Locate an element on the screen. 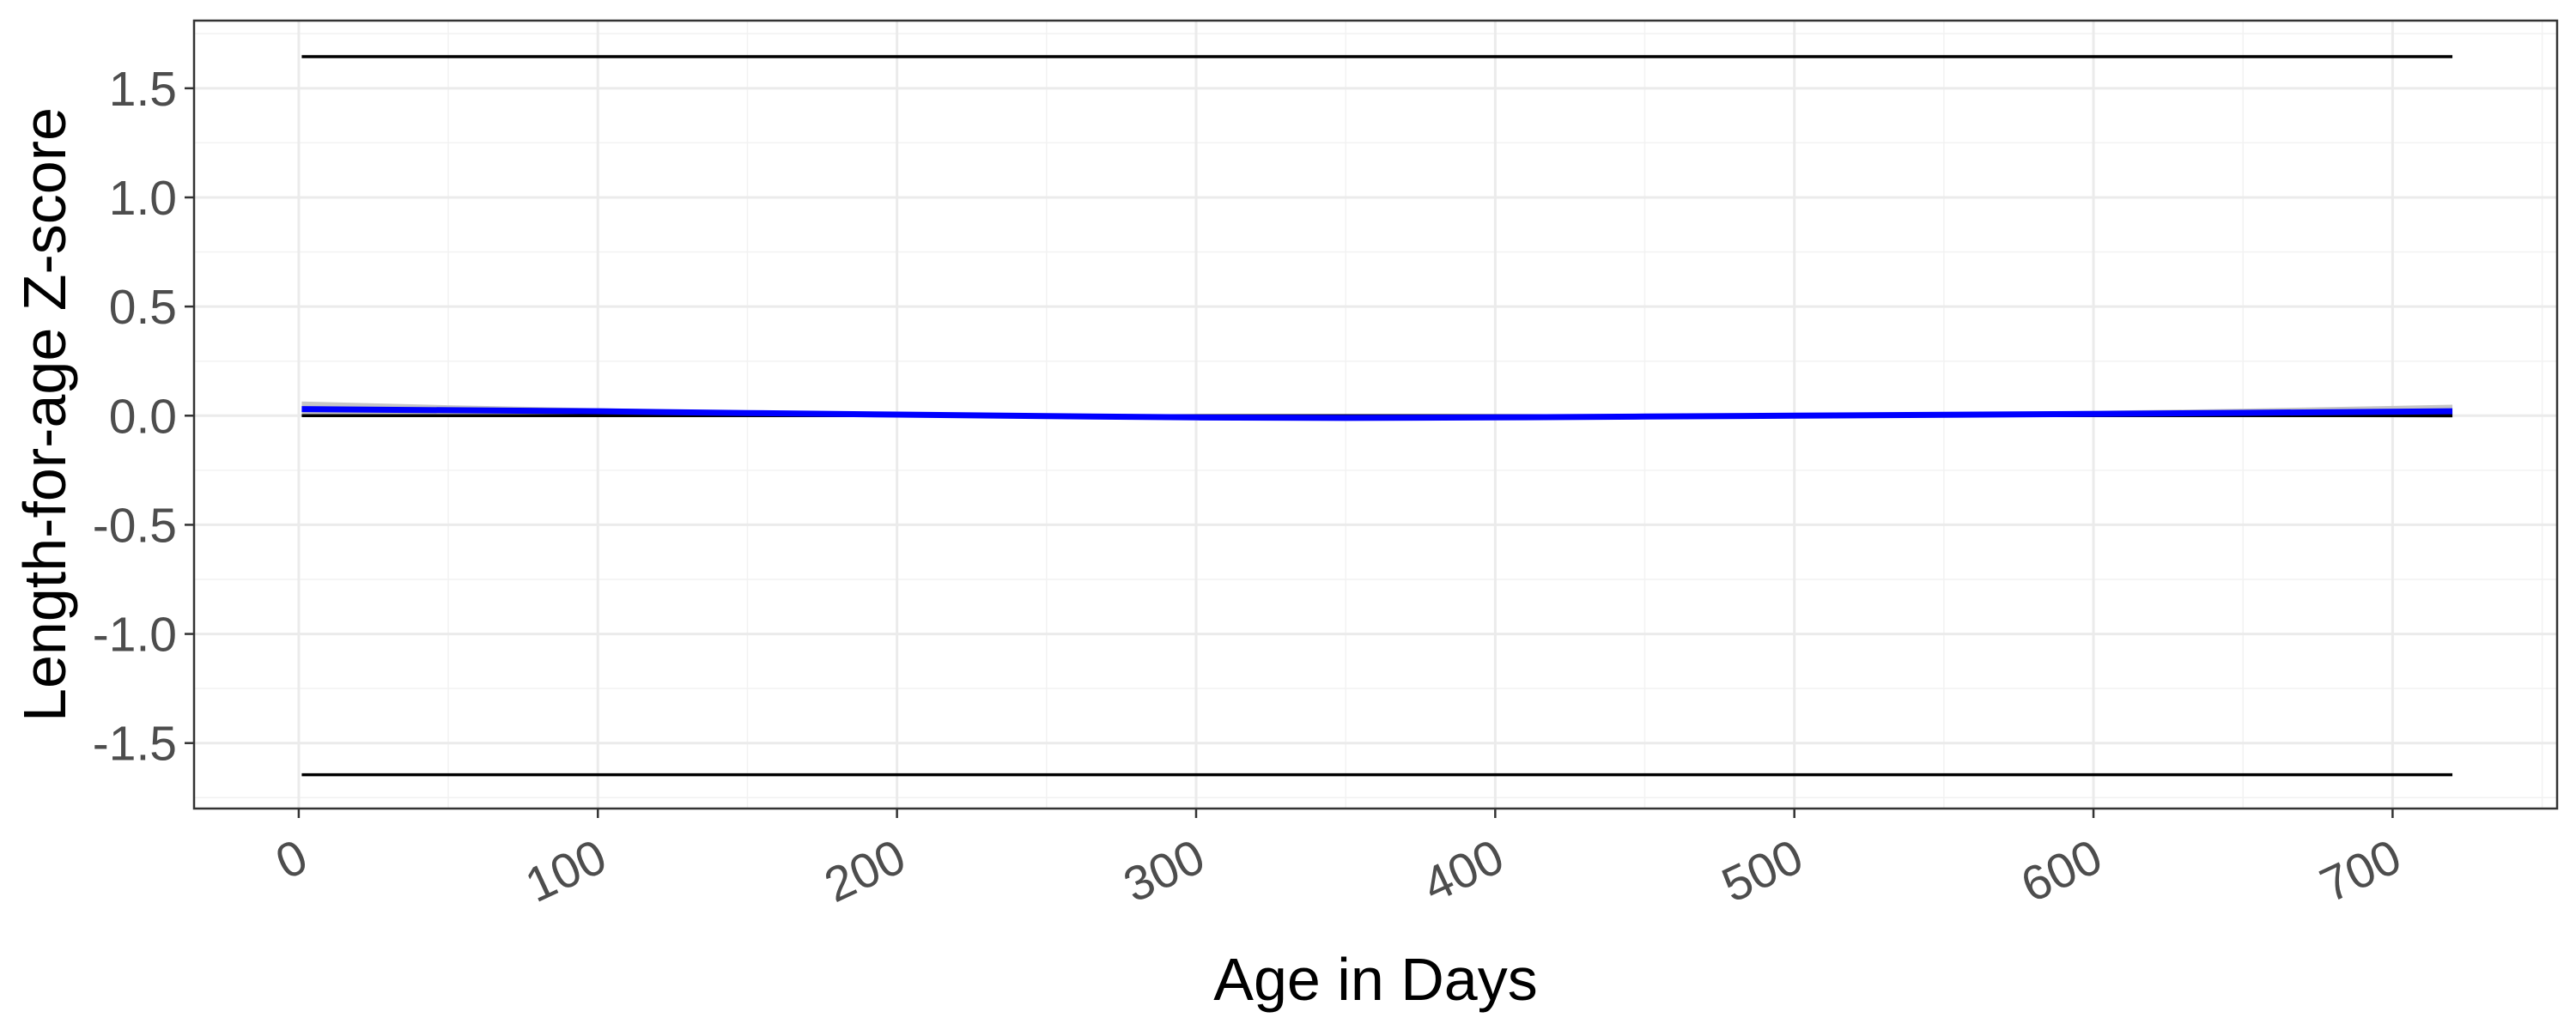 This screenshot has width=2576, height=1030. y-tick-label: 0.0 is located at coordinates (143, 416).